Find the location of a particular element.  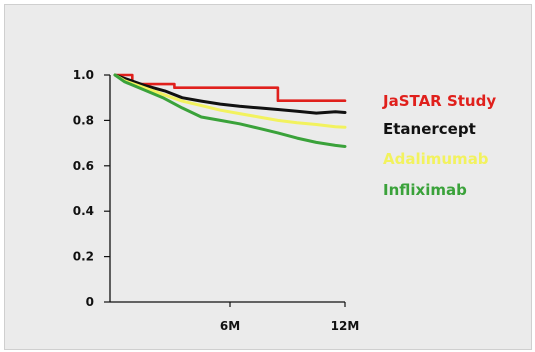

y-tick-label: 0.2 is located at coordinates (83, 257).